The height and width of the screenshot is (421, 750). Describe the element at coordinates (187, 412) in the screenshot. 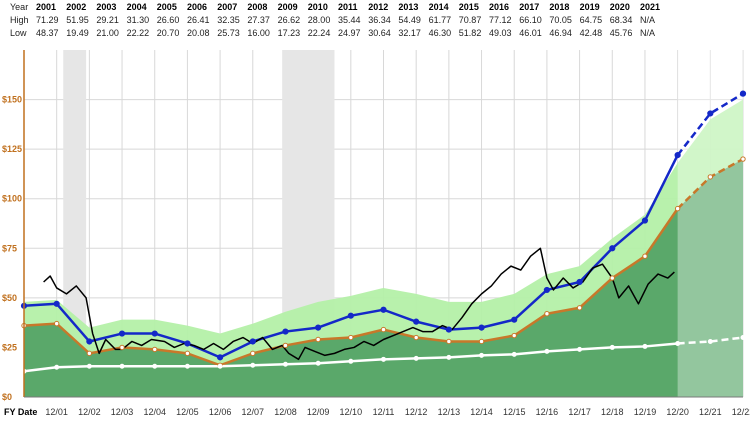

I see `x-tick-label: 12/05` at that location.